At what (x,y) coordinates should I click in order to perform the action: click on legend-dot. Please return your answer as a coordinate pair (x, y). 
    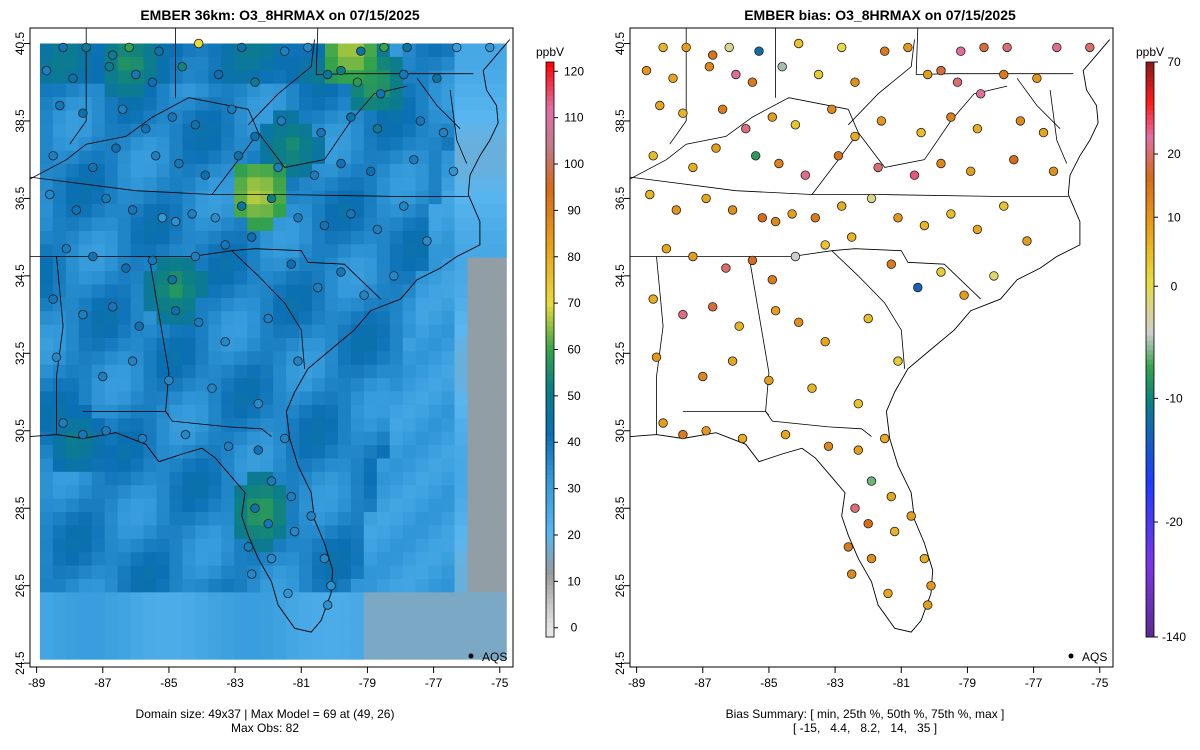
    Looking at the image, I should click on (1071, 656).